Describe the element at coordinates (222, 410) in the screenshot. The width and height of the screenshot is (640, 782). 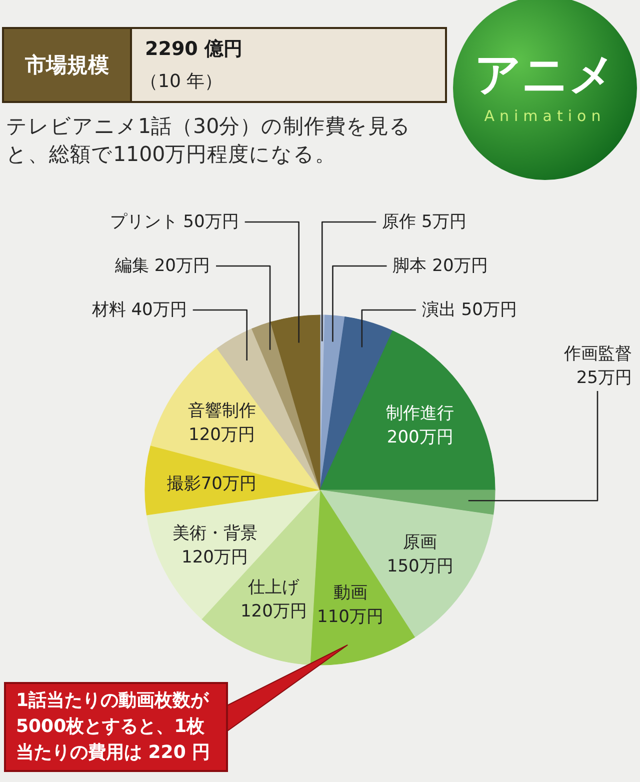
I see `slice-label: 音響制作` at that location.